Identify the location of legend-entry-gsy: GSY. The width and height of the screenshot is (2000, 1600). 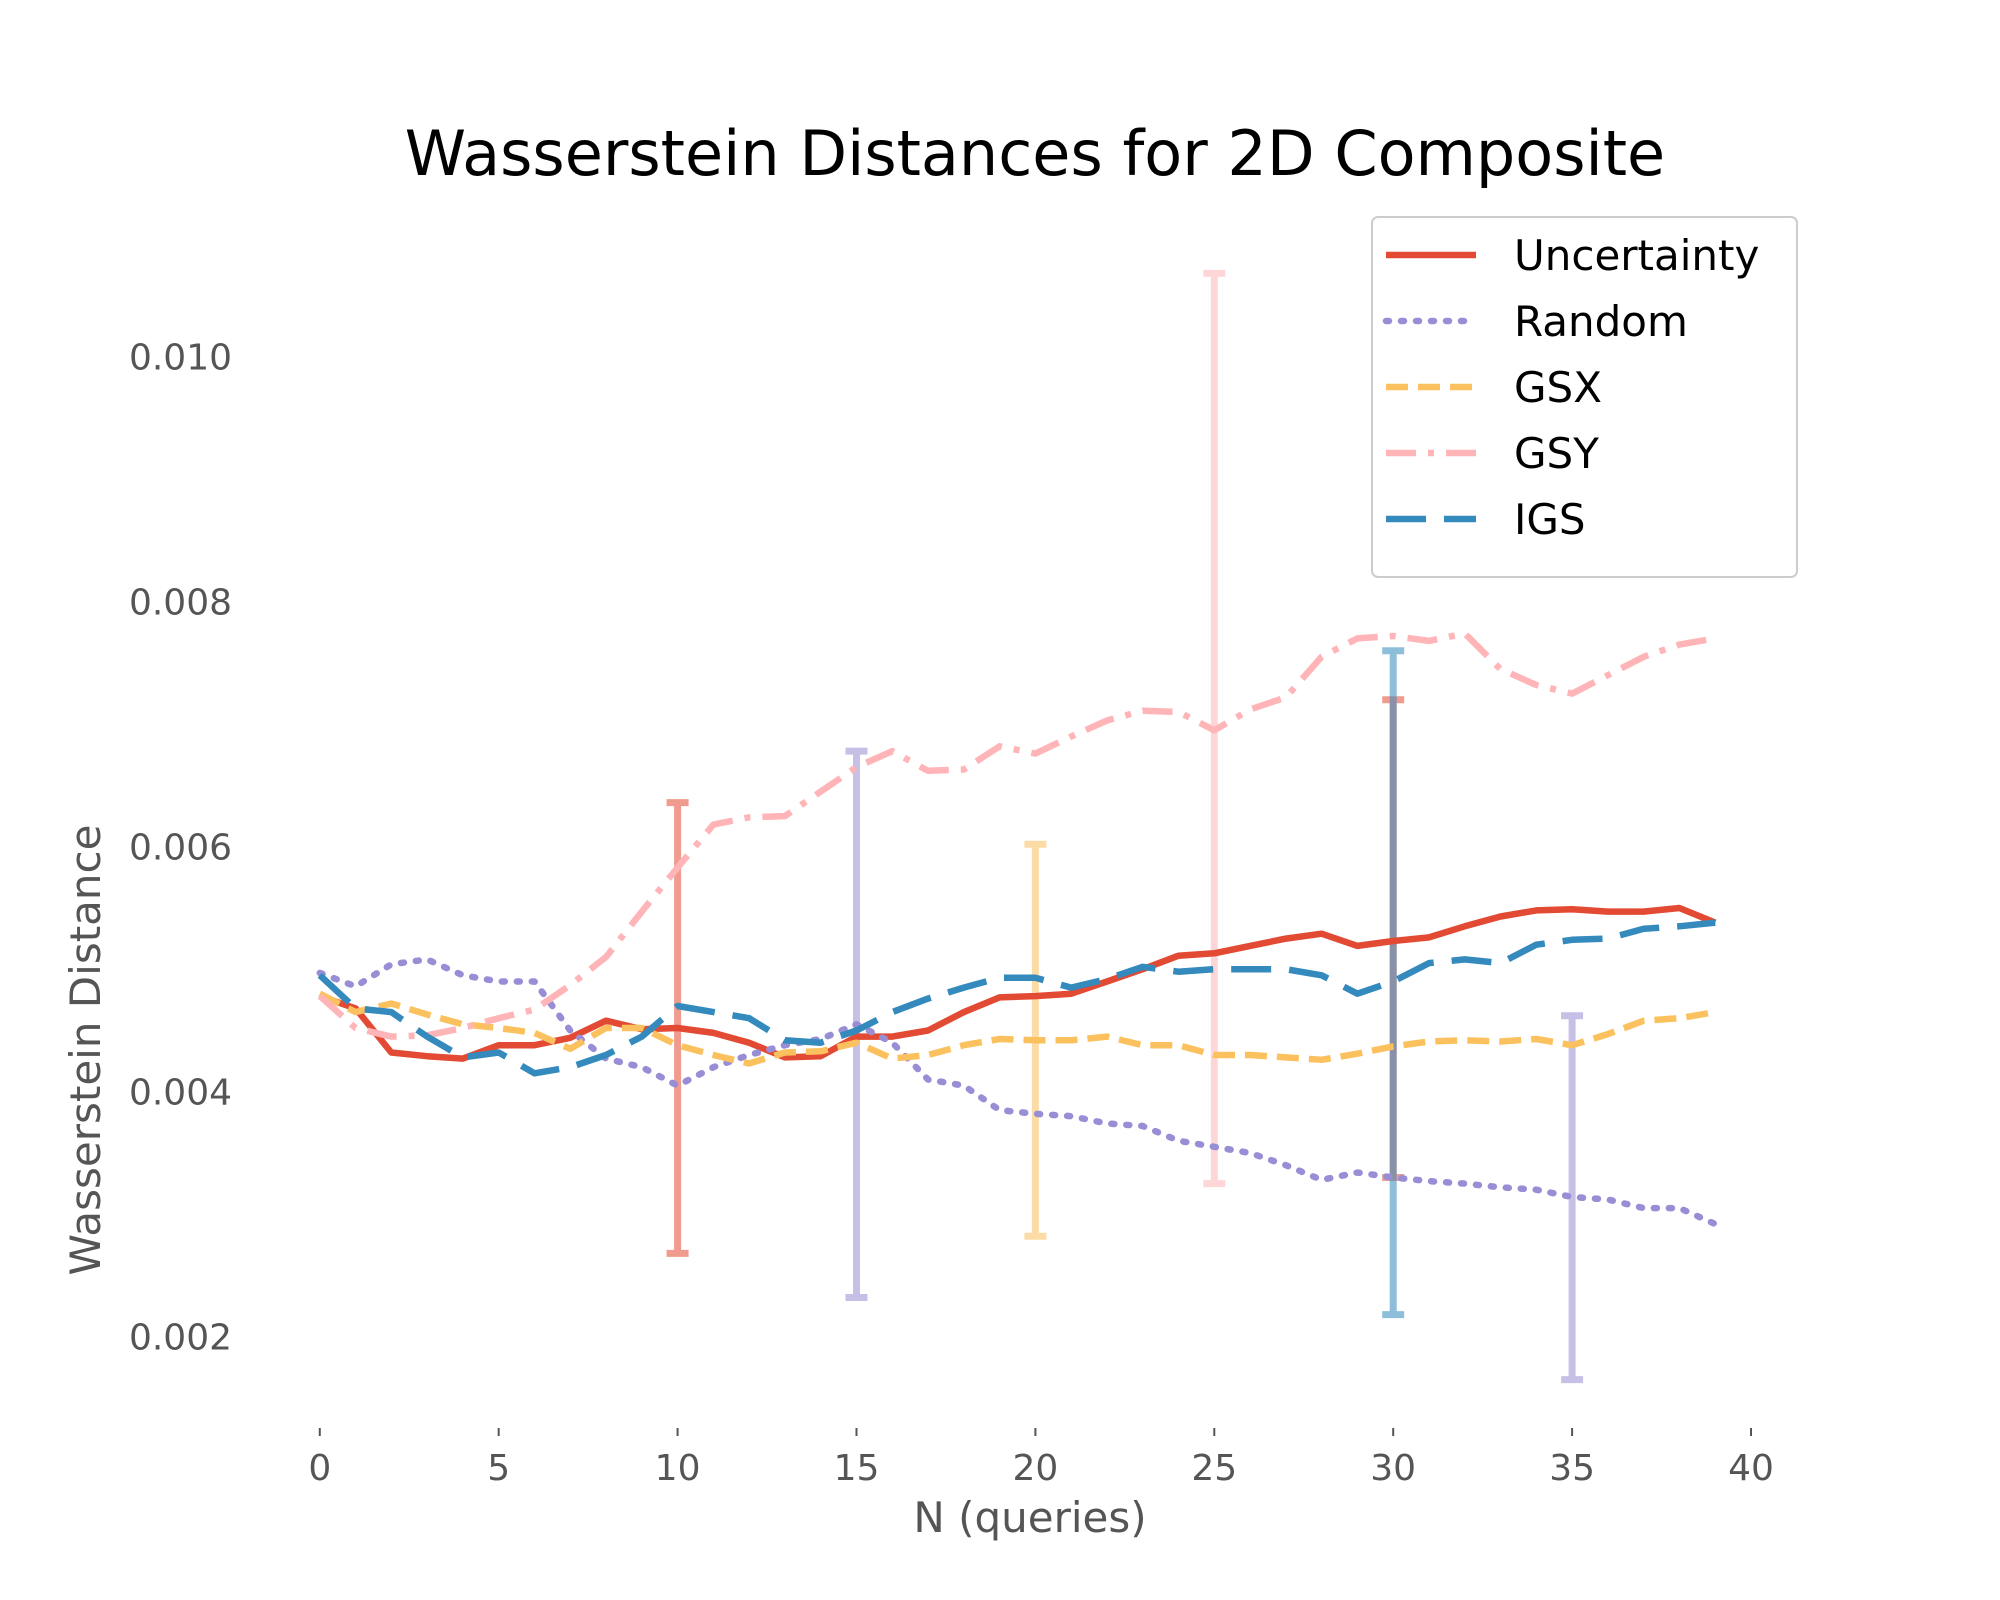
(1492, 453).